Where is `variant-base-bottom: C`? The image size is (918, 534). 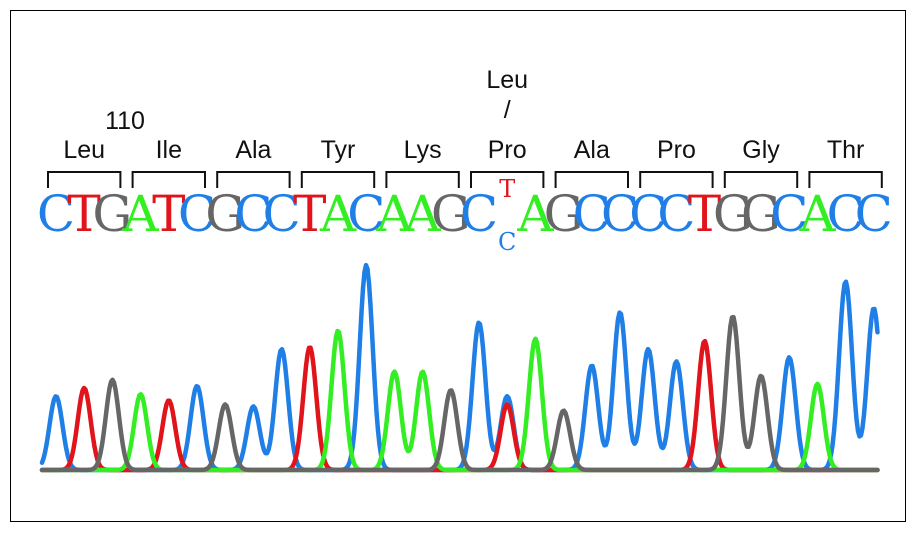
variant-base-bottom: C is located at coordinates (507, 242).